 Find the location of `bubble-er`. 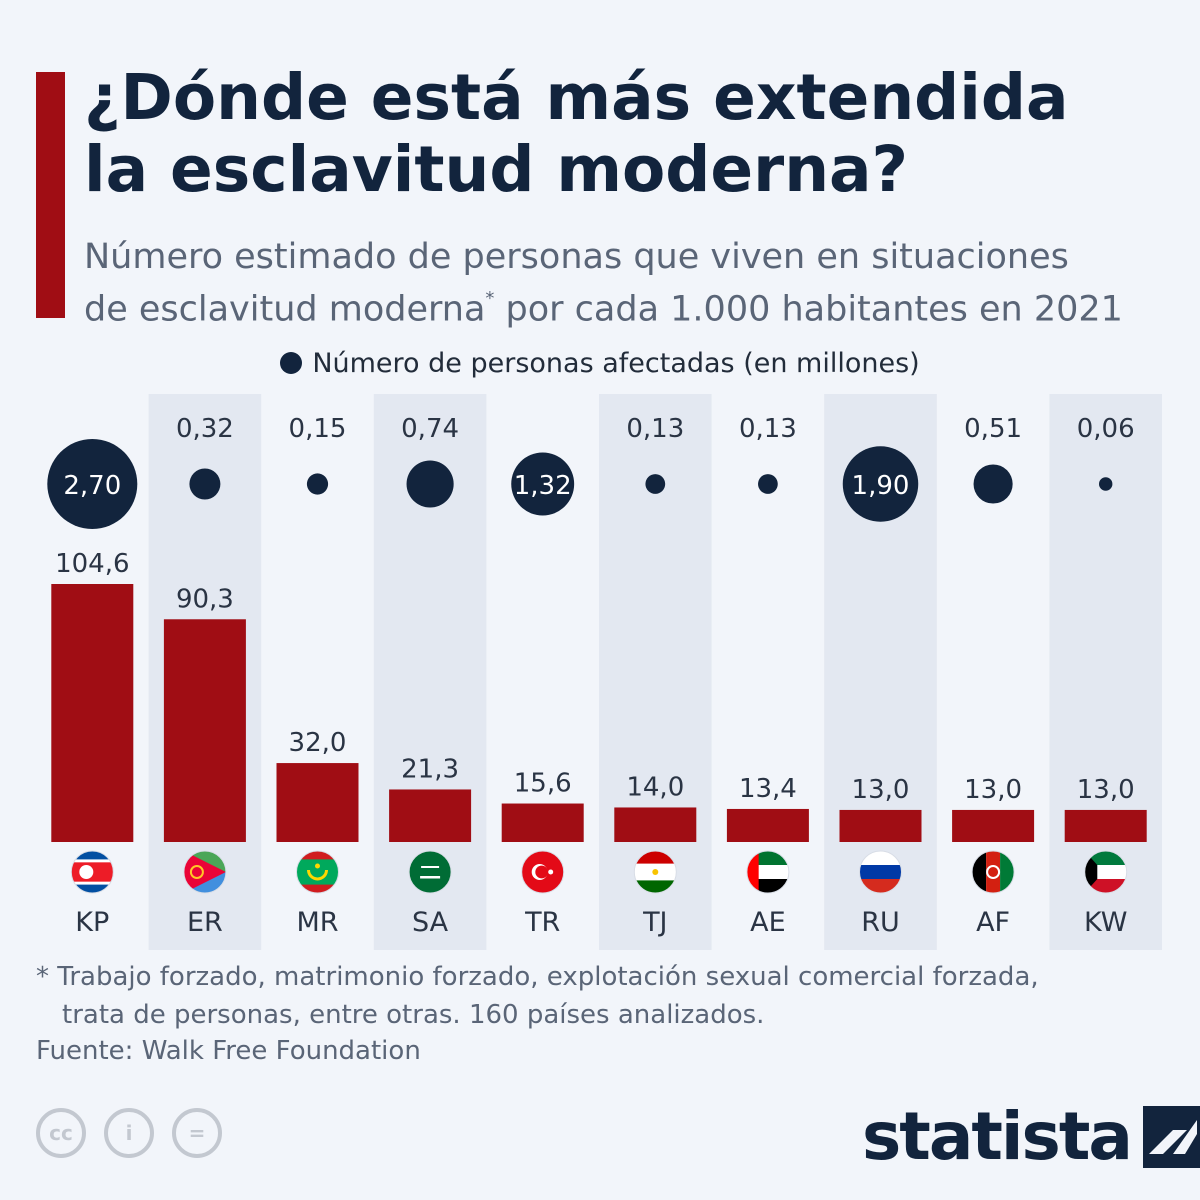

bubble-er is located at coordinates (205, 484).